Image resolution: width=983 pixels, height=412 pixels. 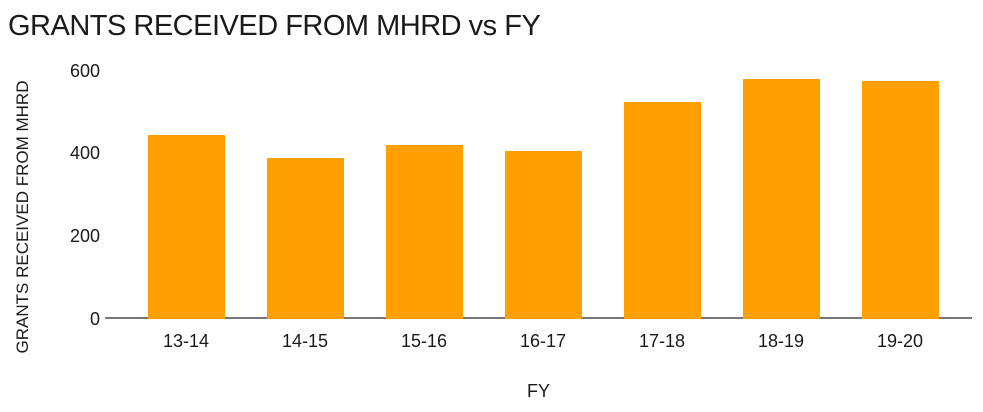 I want to click on x-tick-label: 18-19, so click(x=781, y=341).